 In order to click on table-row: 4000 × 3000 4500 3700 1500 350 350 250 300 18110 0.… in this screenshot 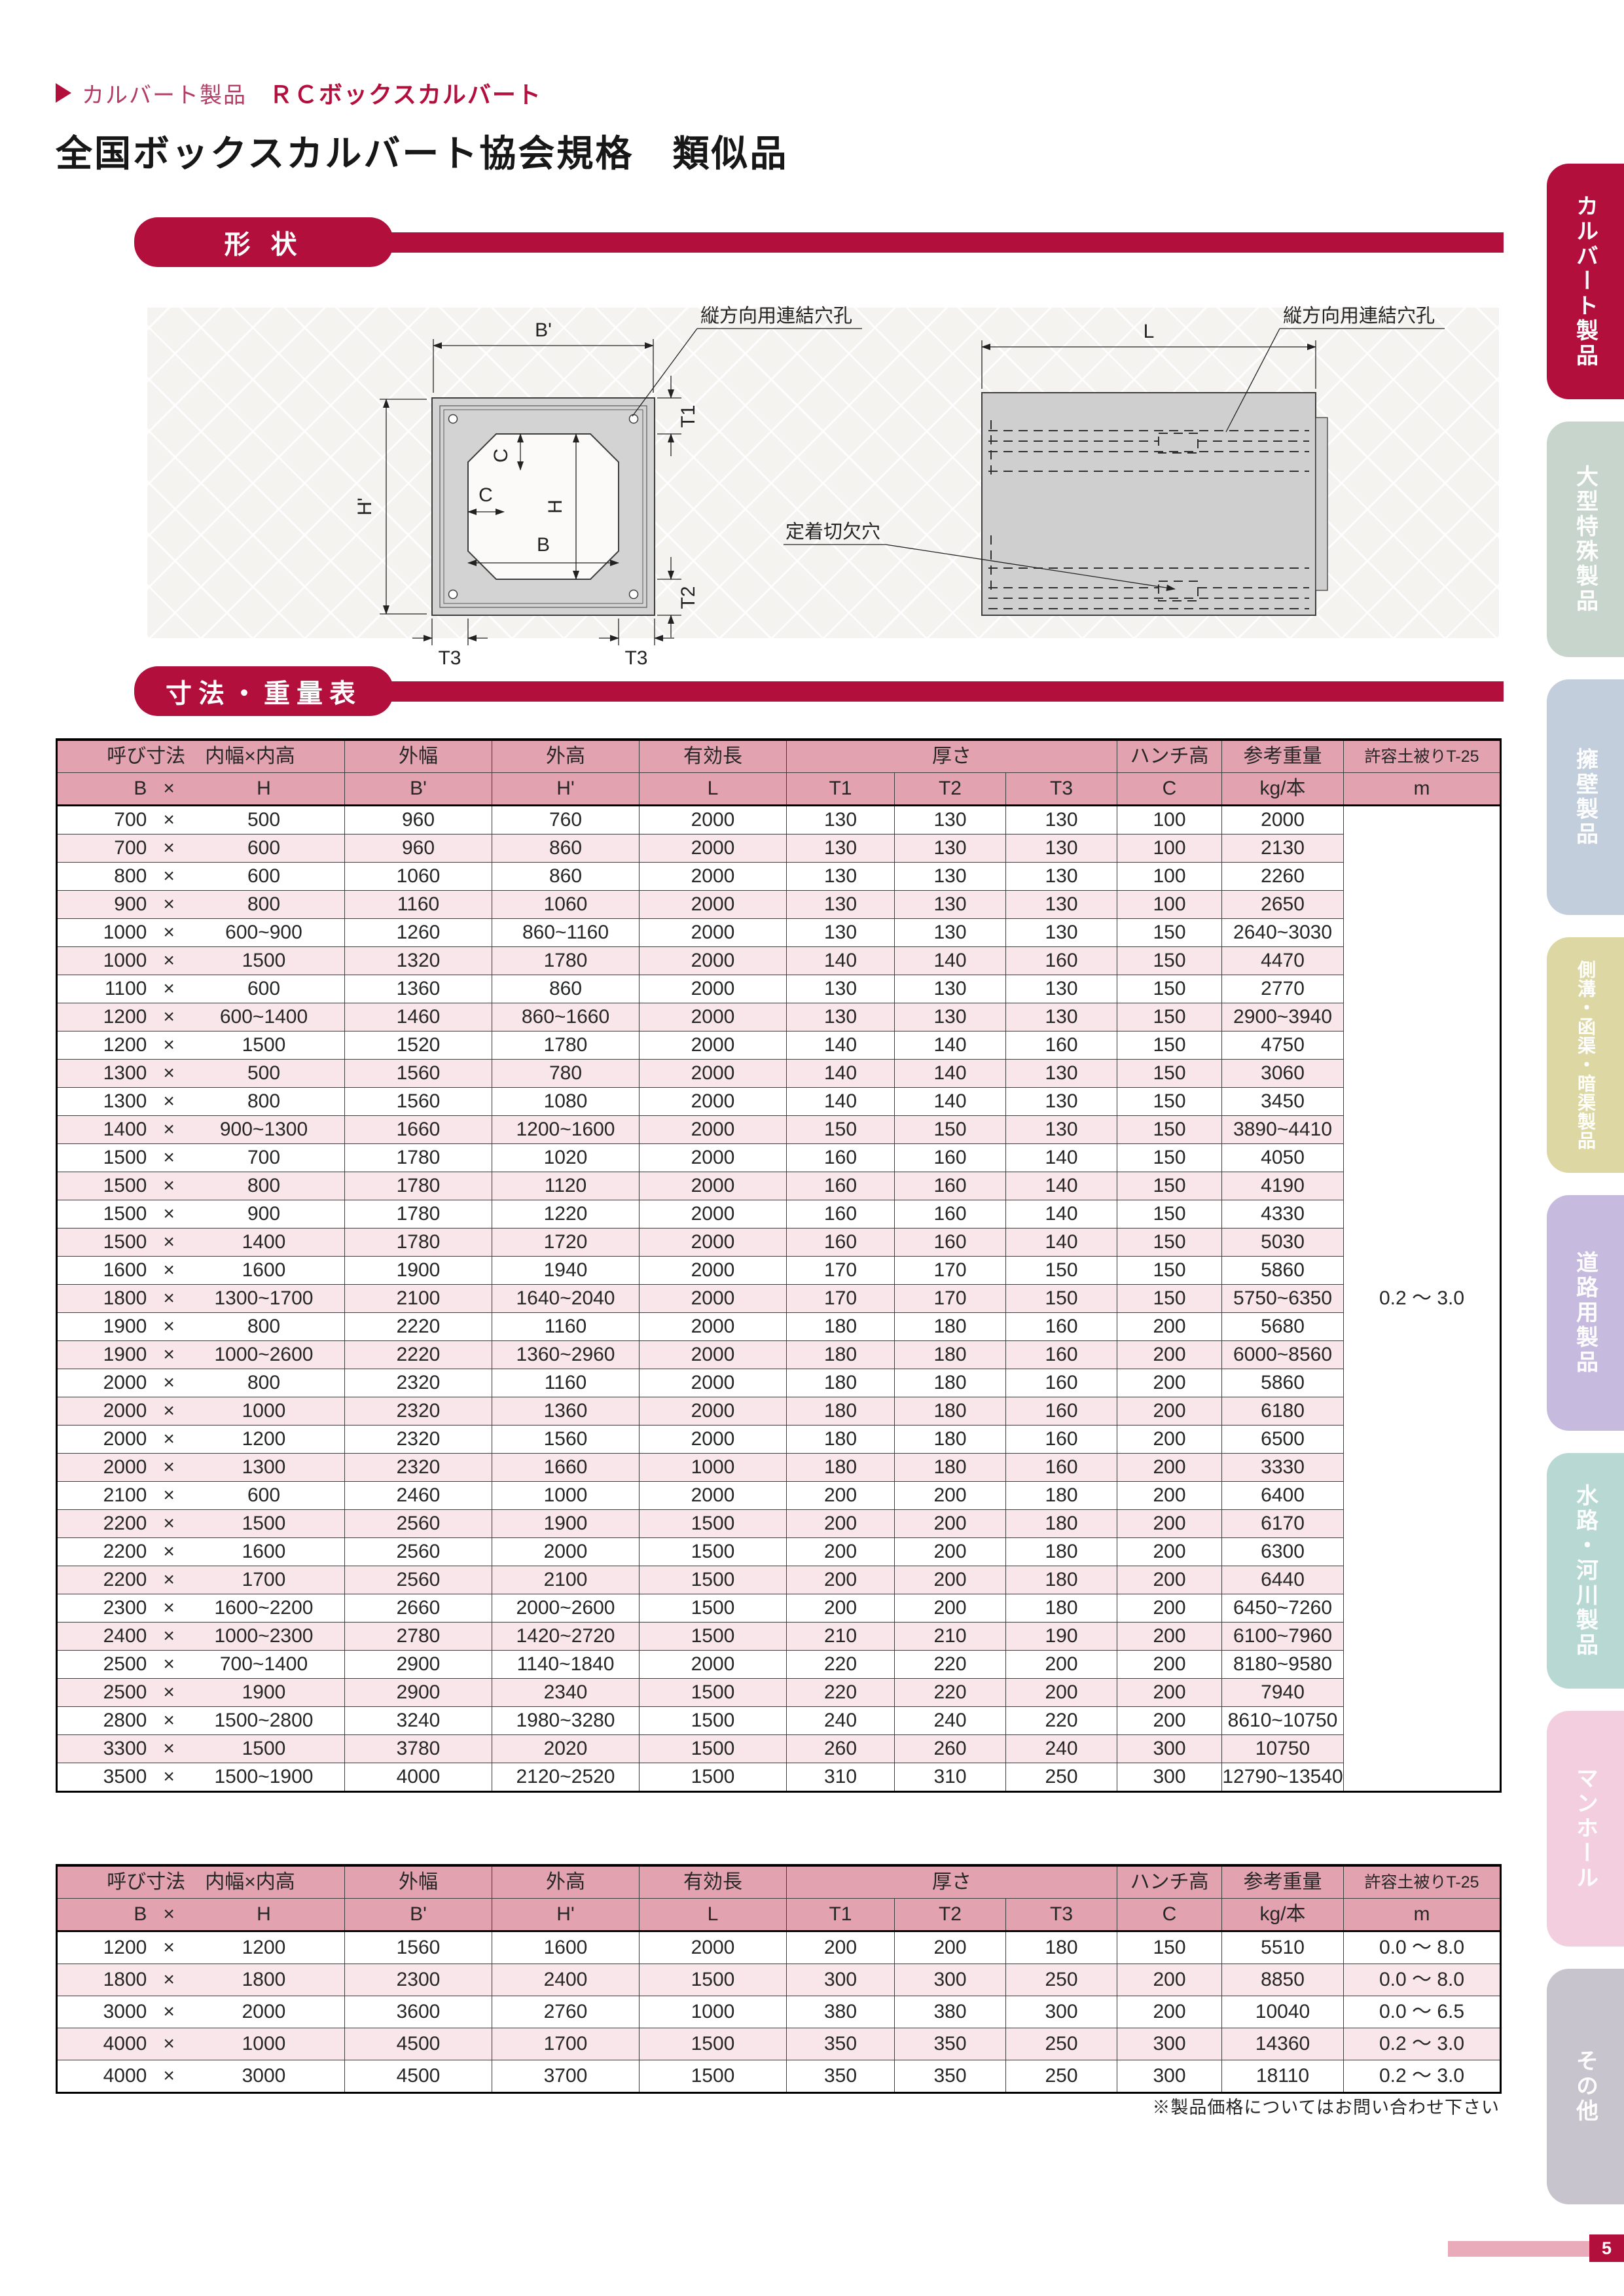, I will do `click(779, 2076)`.